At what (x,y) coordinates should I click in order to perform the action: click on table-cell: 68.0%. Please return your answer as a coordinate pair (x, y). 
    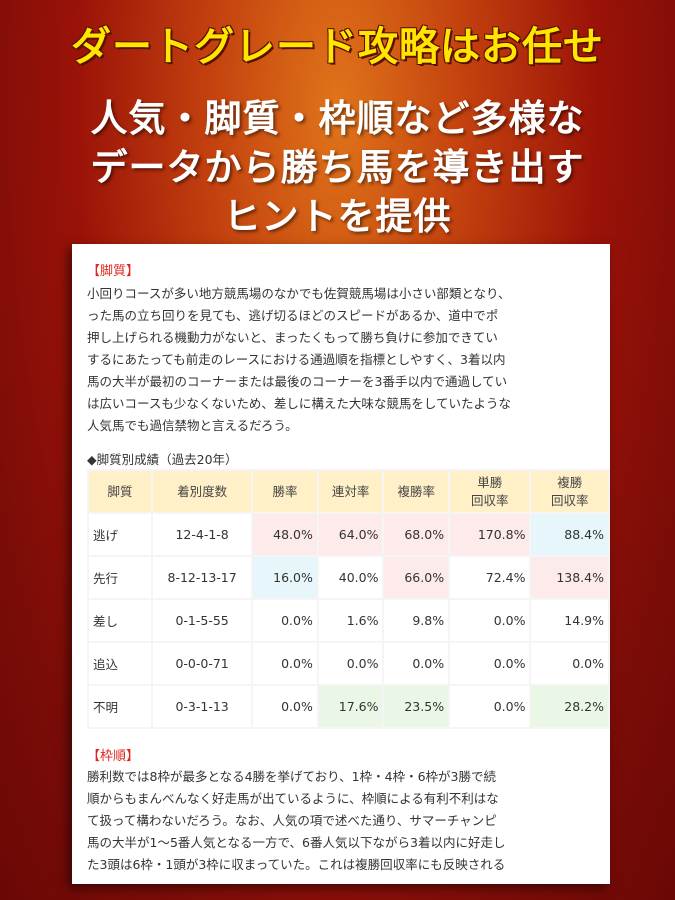
    Looking at the image, I should click on (416, 534).